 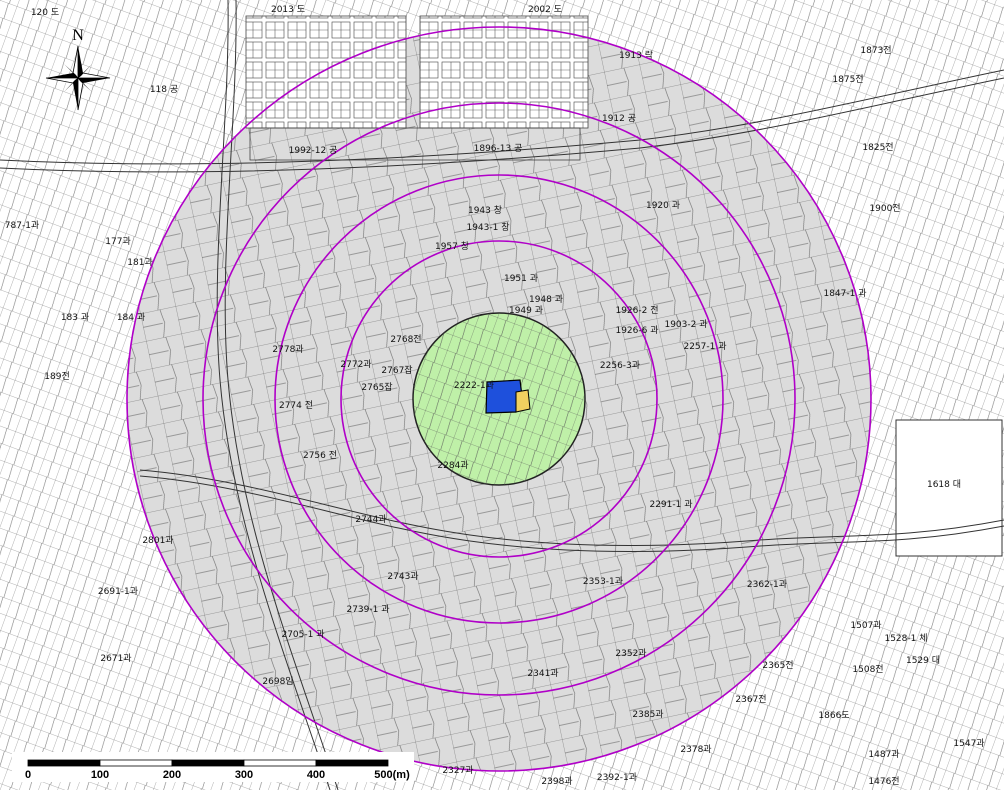 What do you see at coordinates (647, 714) in the screenshot?
I see `parcel-label: 2385과` at bounding box center [647, 714].